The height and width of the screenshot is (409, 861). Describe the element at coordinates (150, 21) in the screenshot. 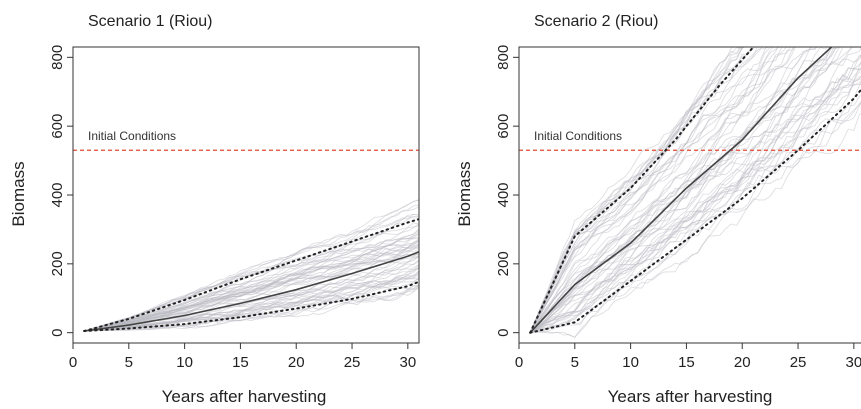

I see `chart-title: Scenario 1 (Riou)` at that location.